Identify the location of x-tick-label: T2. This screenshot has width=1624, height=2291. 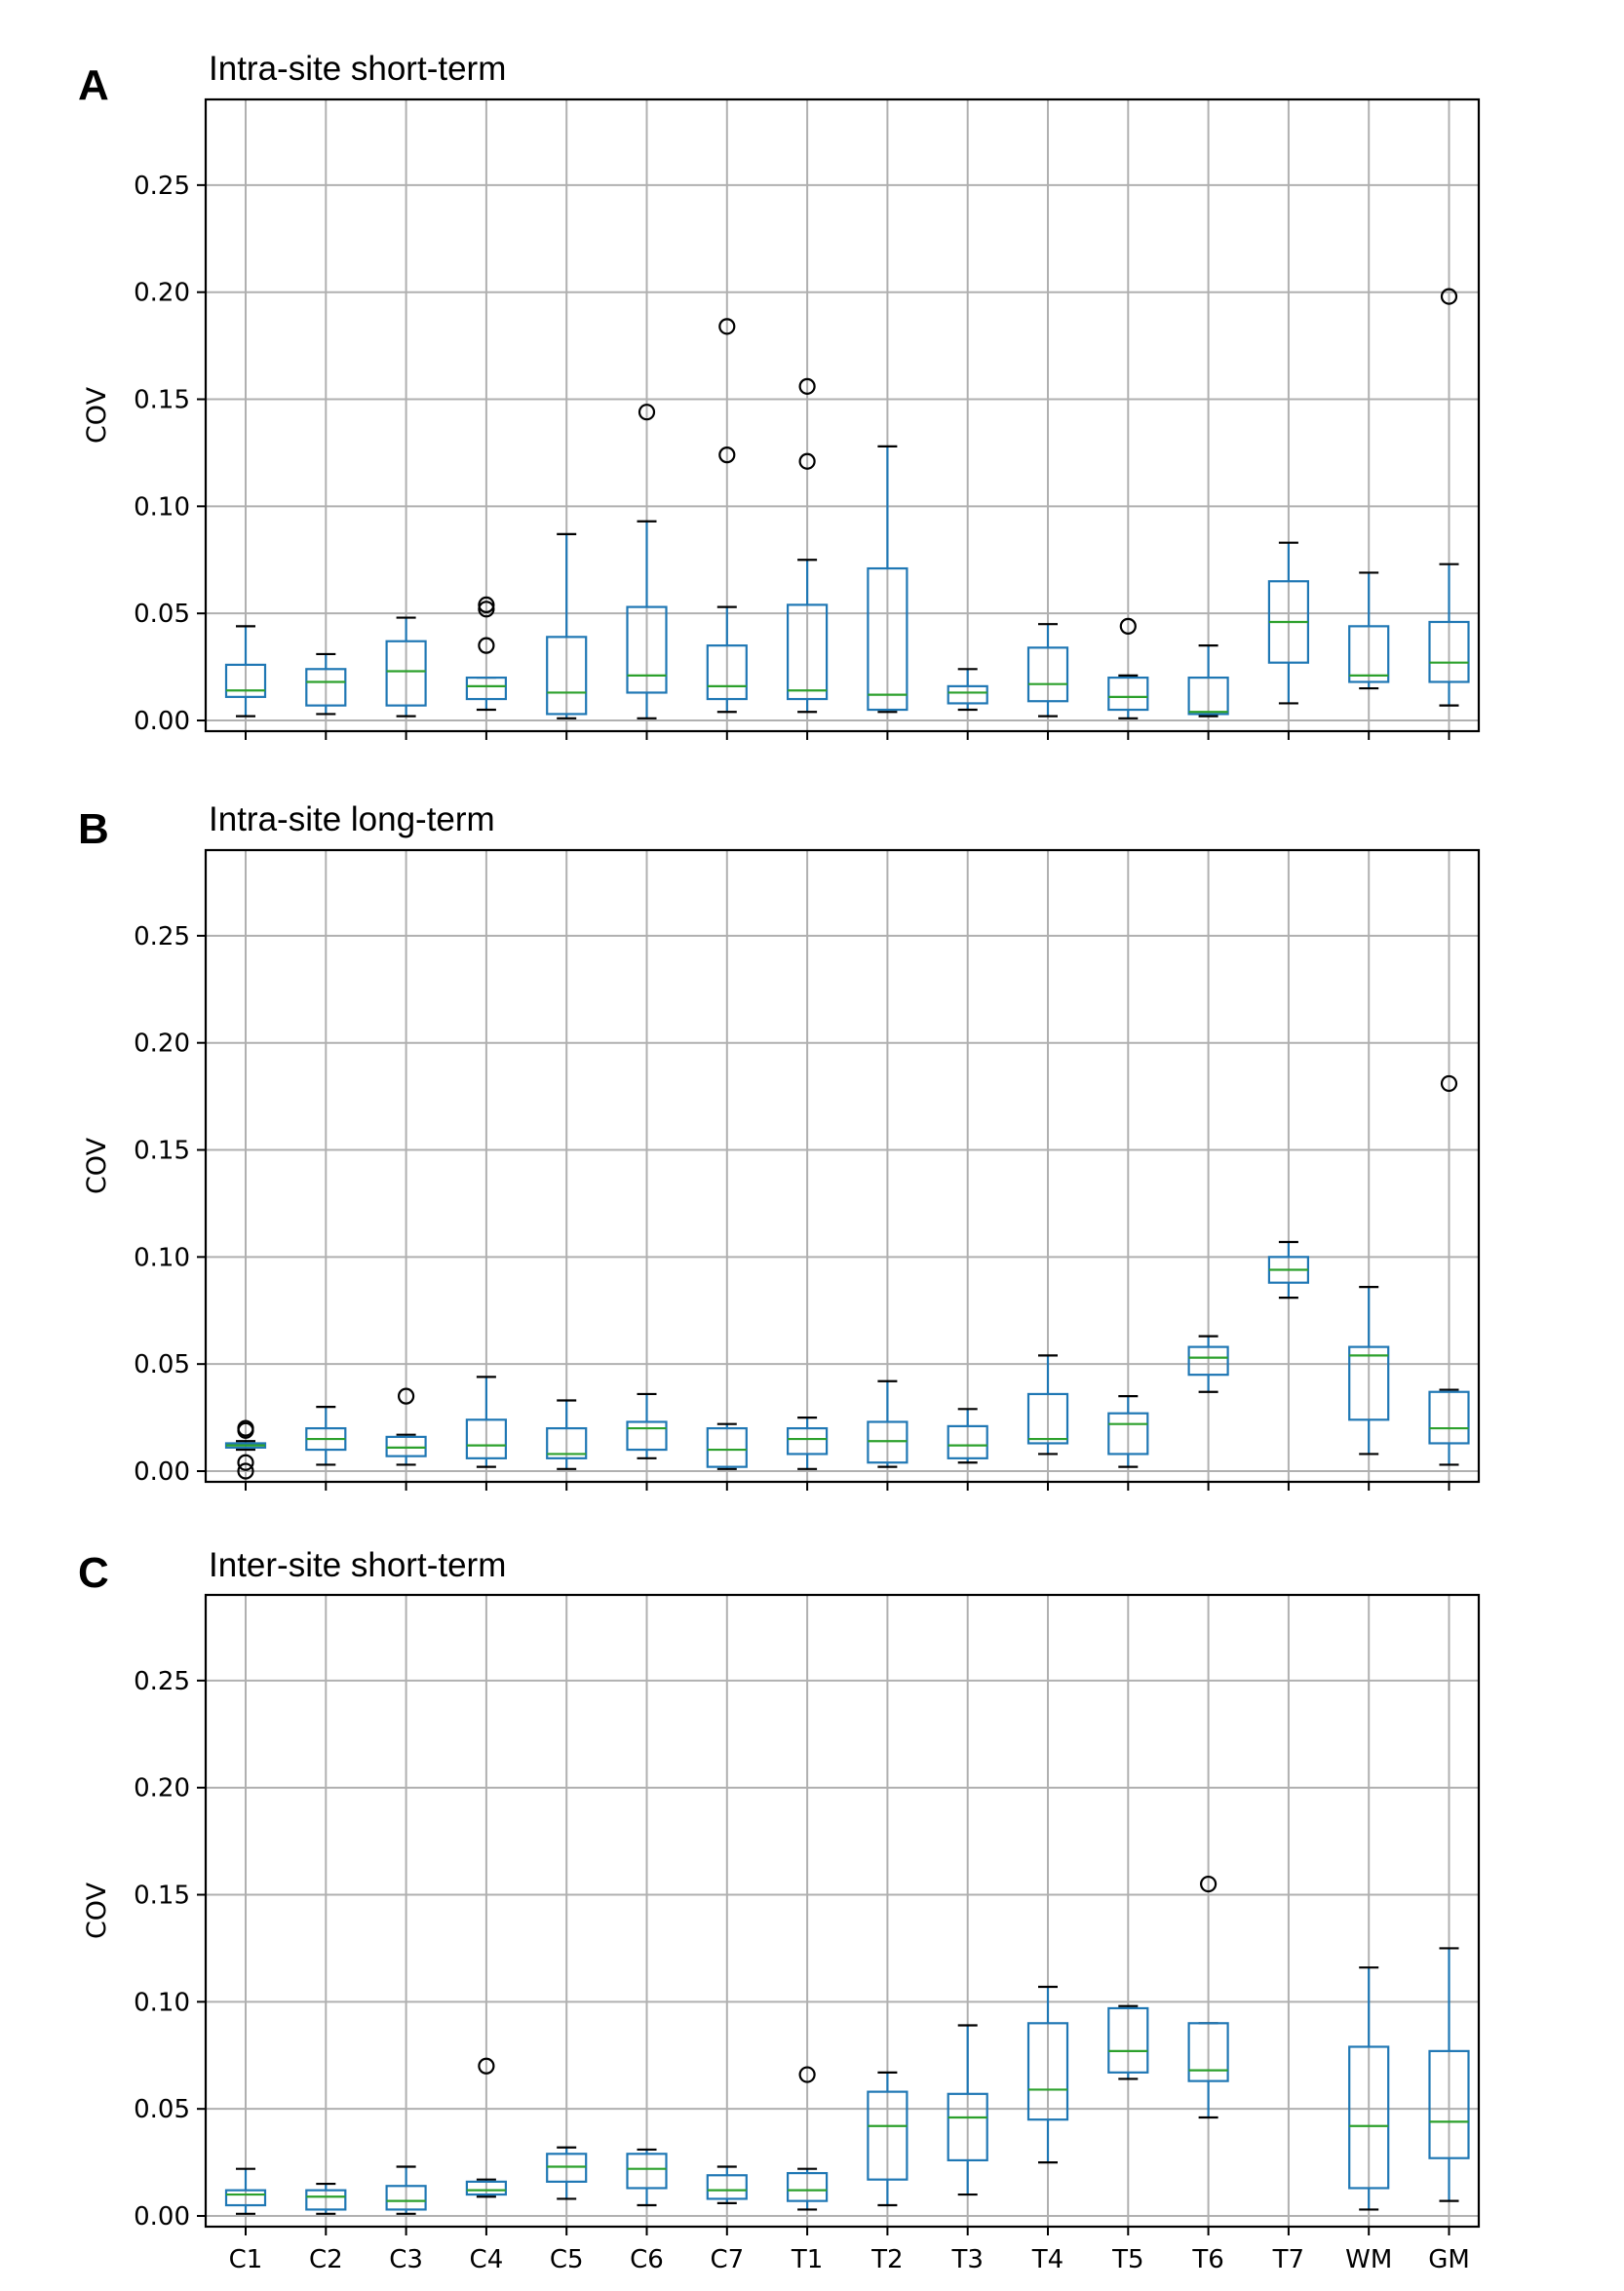
(887, 2260).